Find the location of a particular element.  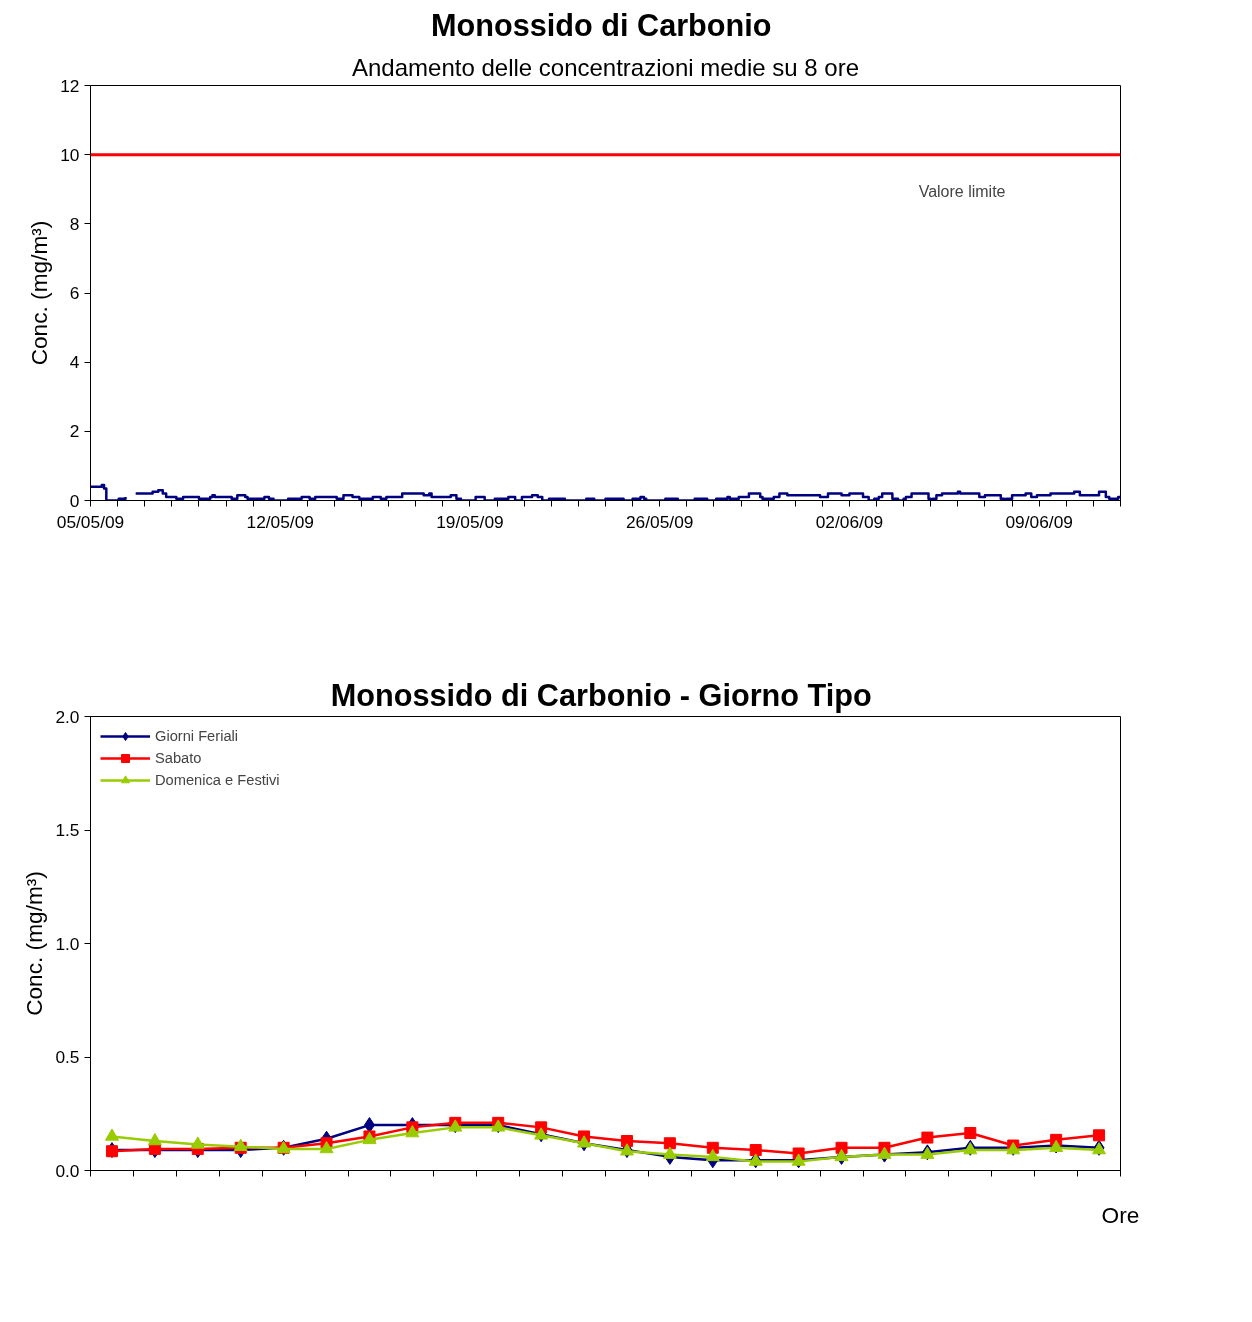

y-tick-label: 0 is located at coordinates (74, 500).